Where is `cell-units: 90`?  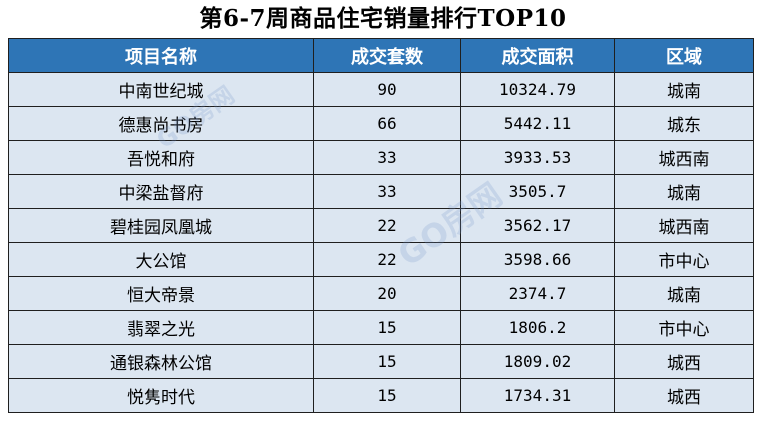
cell-units: 90 is located at coordinates (387, 89).